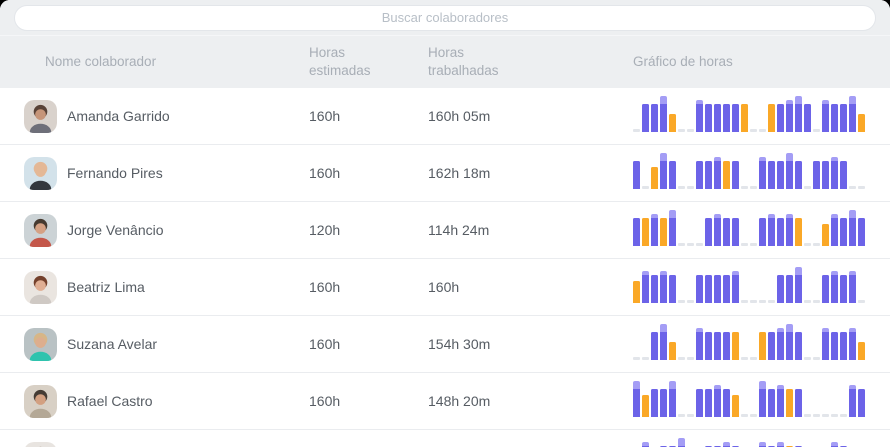  I want to click on name-cell: Fernando Pires, so click(154, 173).